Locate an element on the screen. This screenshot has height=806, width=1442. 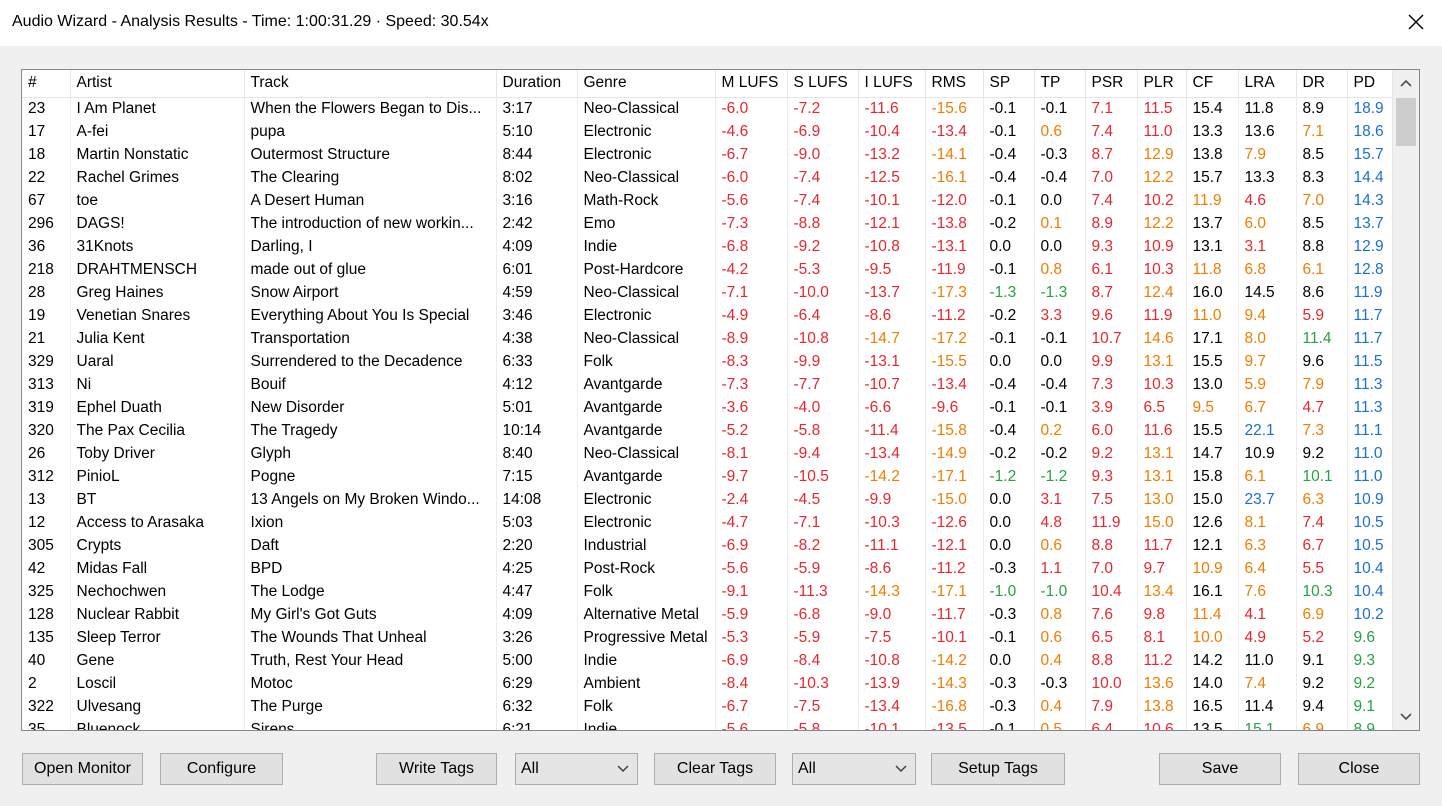
column-header: # is located at coordinates (46, 83).